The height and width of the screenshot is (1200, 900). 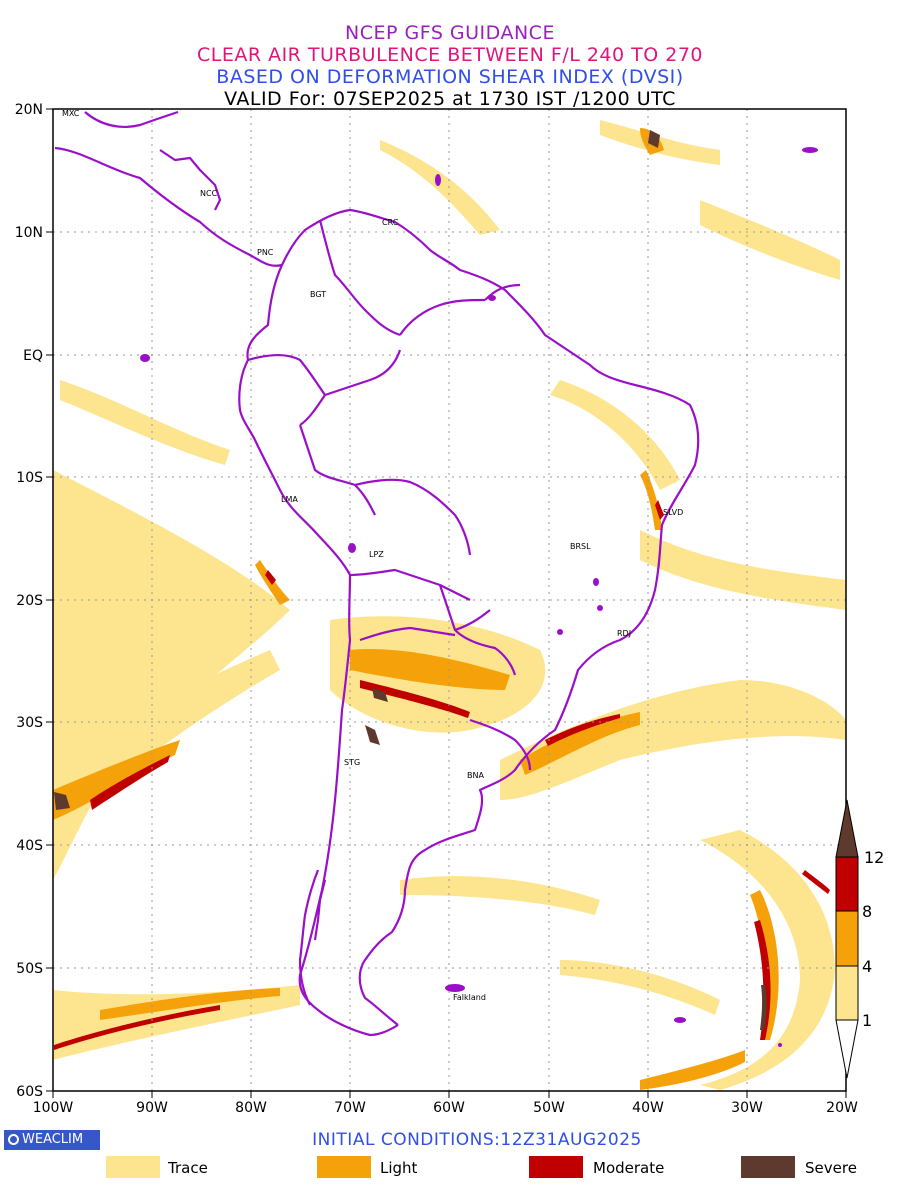 I want to click on city-label: BGT, so click(x=318, y=294).